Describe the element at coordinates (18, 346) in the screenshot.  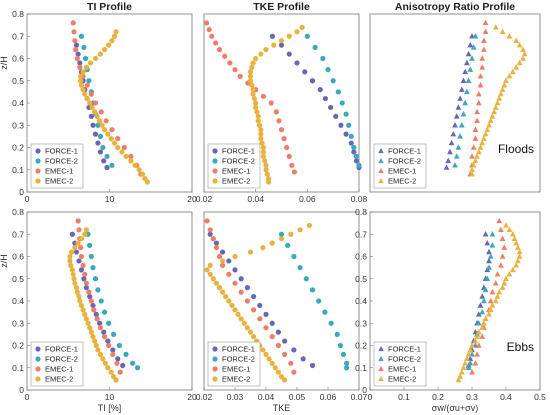
I see `y-tick-label: 0.2` at that location.